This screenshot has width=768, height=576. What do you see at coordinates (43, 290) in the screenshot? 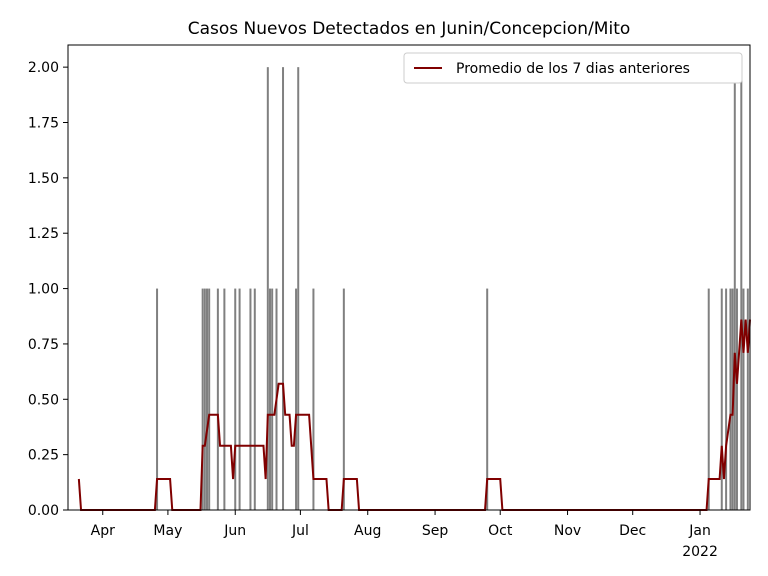
I see `y-tick-label: 1.00` at bounding box center [43, 290].